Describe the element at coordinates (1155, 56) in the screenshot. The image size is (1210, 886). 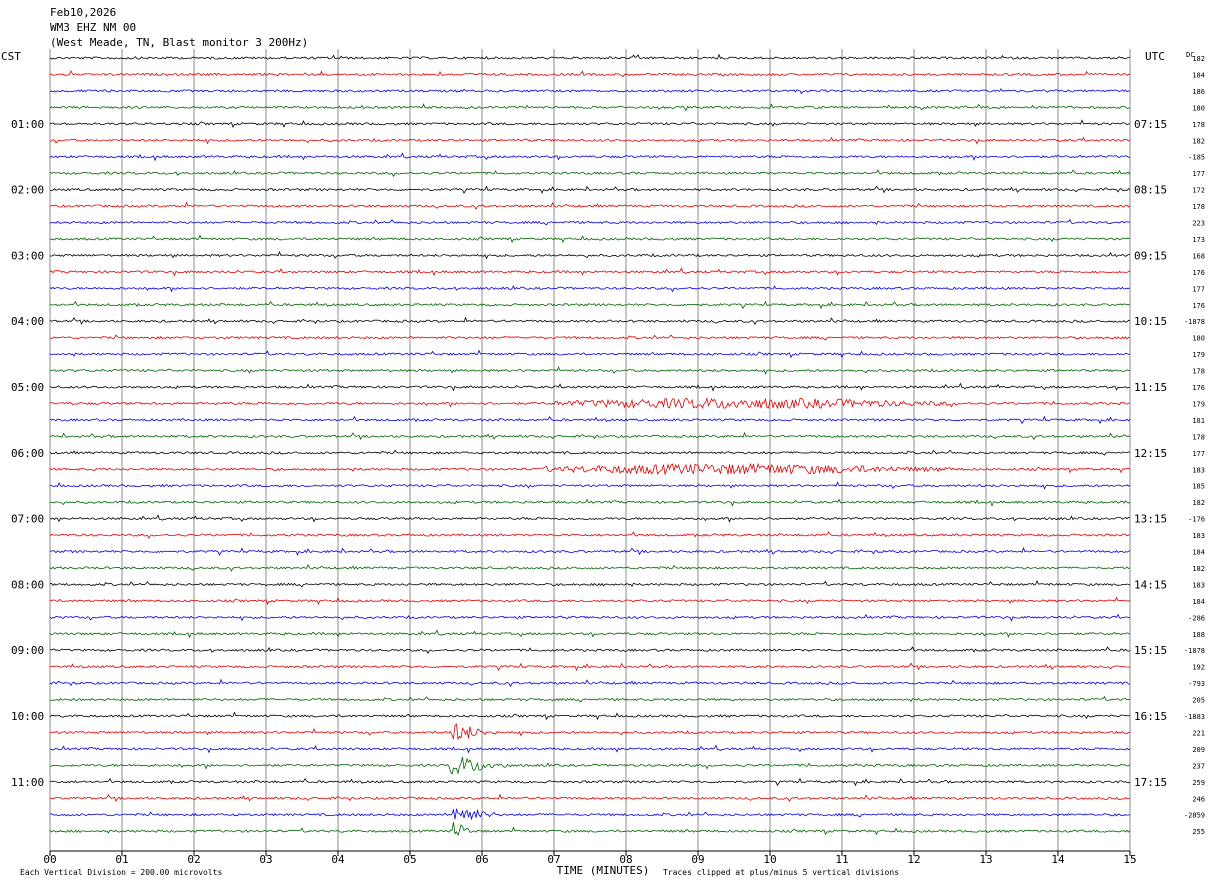
I see `right-axis-label: UTC` at that location.